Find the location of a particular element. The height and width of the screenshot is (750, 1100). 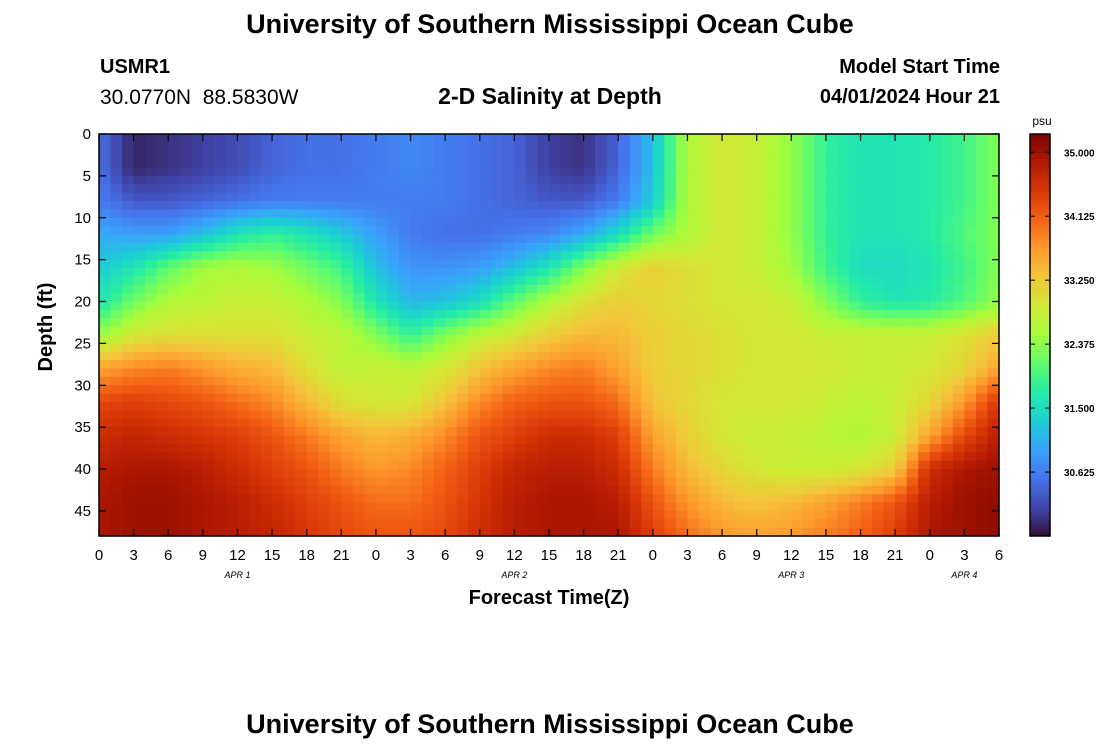

y-tick-label: 45 is located at coordinates (82, 511).